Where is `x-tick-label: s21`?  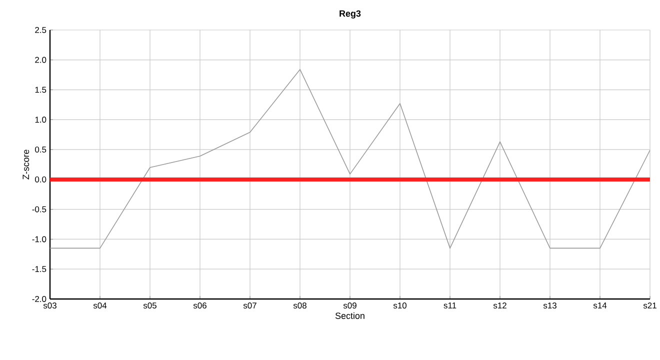
x-tick-label: s21 is located at coordinates (649, 305).